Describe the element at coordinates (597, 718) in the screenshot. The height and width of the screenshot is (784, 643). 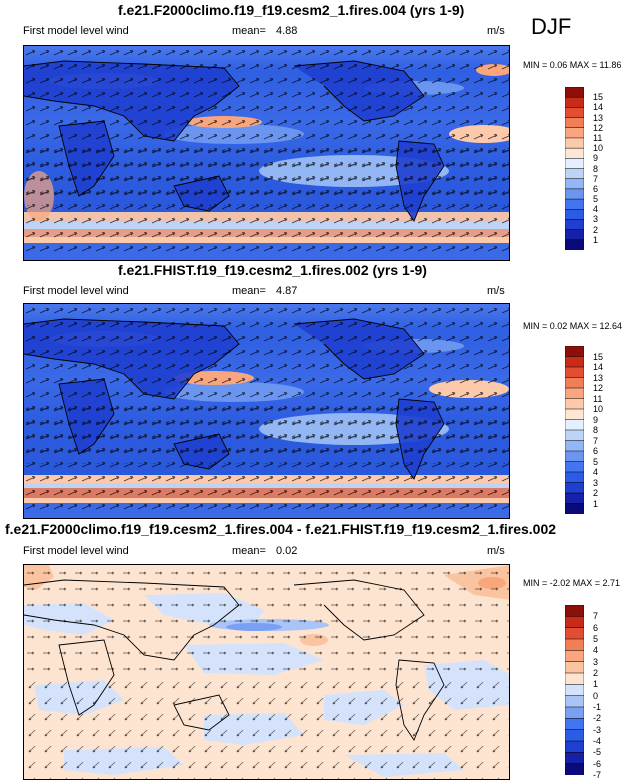
I see `colorbar-tick-label: -2` at that location.